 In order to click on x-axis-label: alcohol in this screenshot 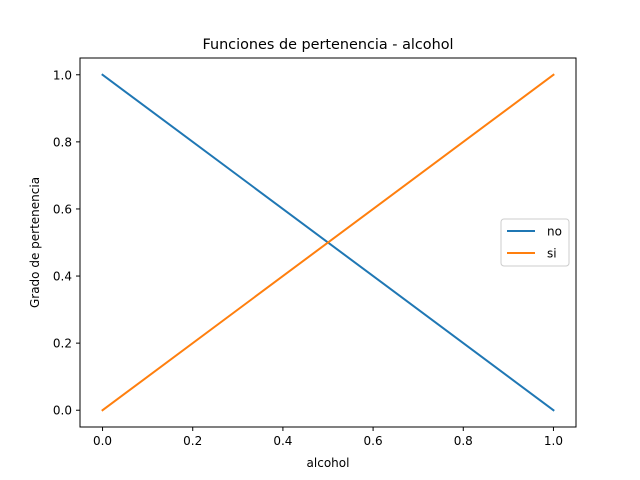, I will do `click(328, 463)`.